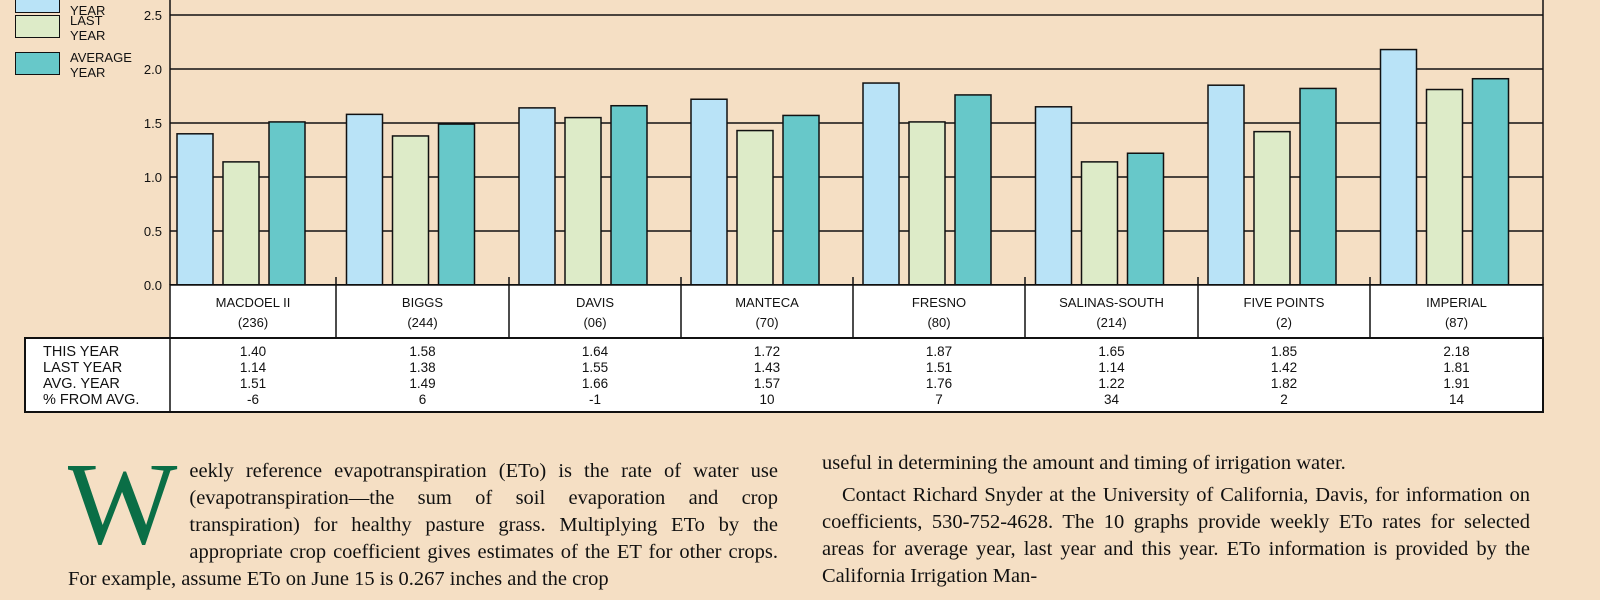  Describe the element at coordinates (938, 322) in the screenshot. I see `category-code-label: (80)` at that location.